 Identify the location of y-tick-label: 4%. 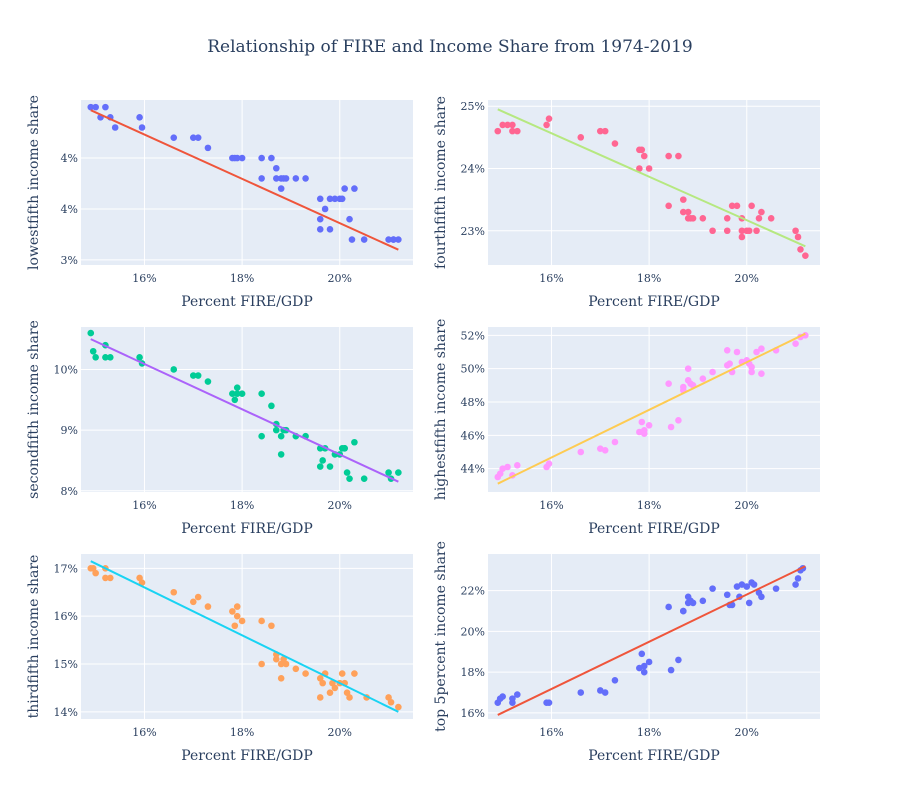
(69, 158).